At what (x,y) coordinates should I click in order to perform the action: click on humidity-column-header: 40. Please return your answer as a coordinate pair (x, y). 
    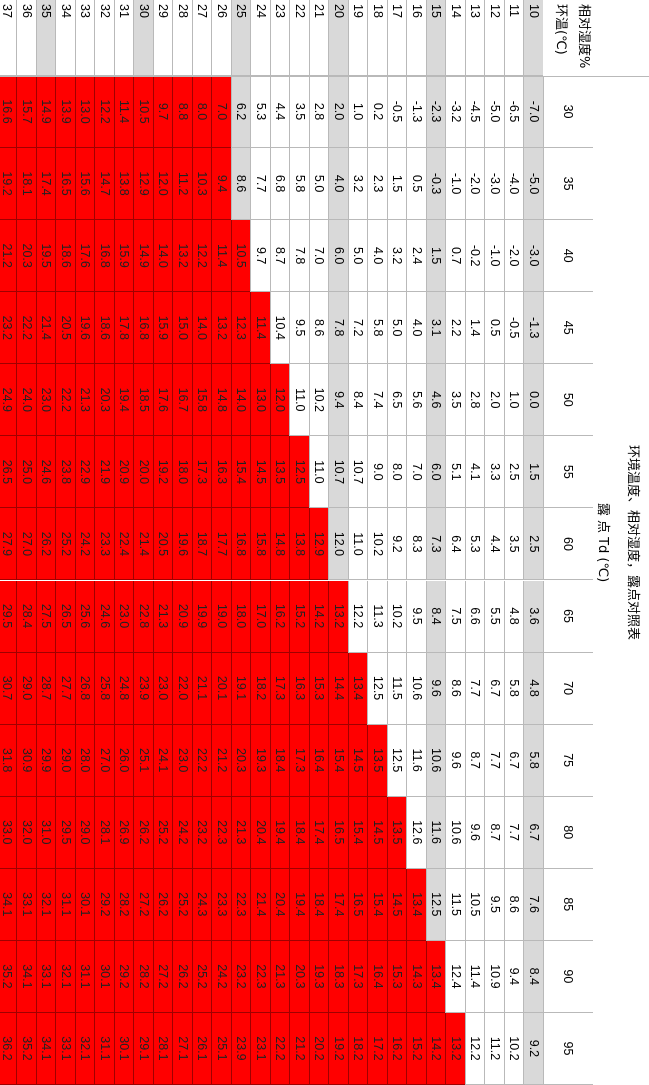
    Looking at the image, I should click on (568, 256).